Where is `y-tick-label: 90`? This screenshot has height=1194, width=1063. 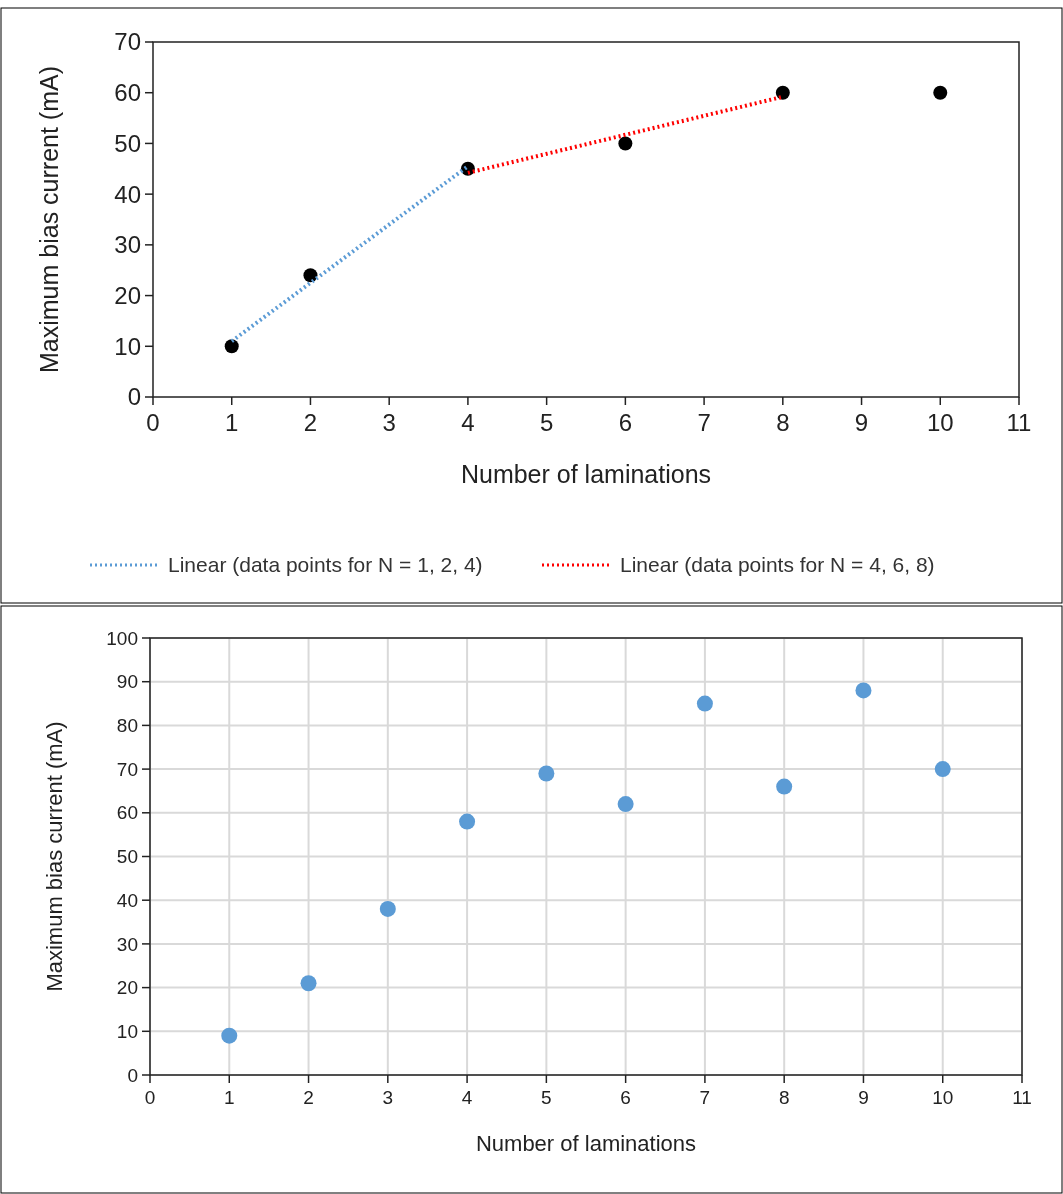
y-tick-label: 90 is located at coordinates (127, 682).